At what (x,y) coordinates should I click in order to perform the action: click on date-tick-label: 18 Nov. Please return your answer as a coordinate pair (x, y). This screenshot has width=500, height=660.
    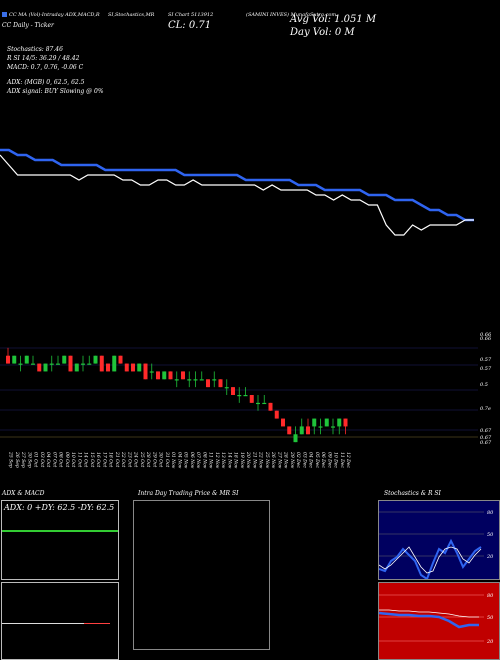
    Looking at the image, I should click on (236, 460).